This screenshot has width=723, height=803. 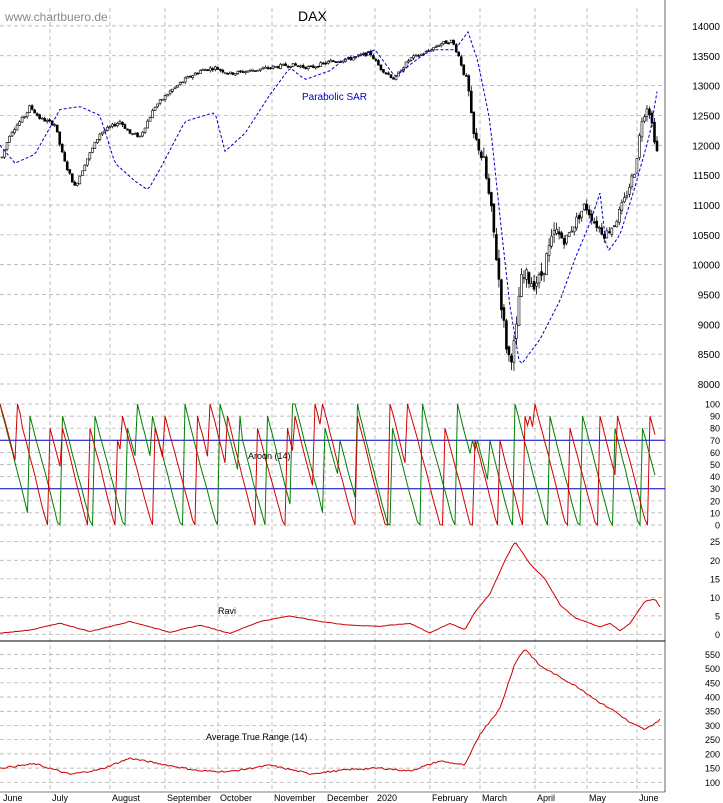 What do you see at coordinates (330, 712) in the screenshot?
I see `atr-line` at bounding box center [330, 712].